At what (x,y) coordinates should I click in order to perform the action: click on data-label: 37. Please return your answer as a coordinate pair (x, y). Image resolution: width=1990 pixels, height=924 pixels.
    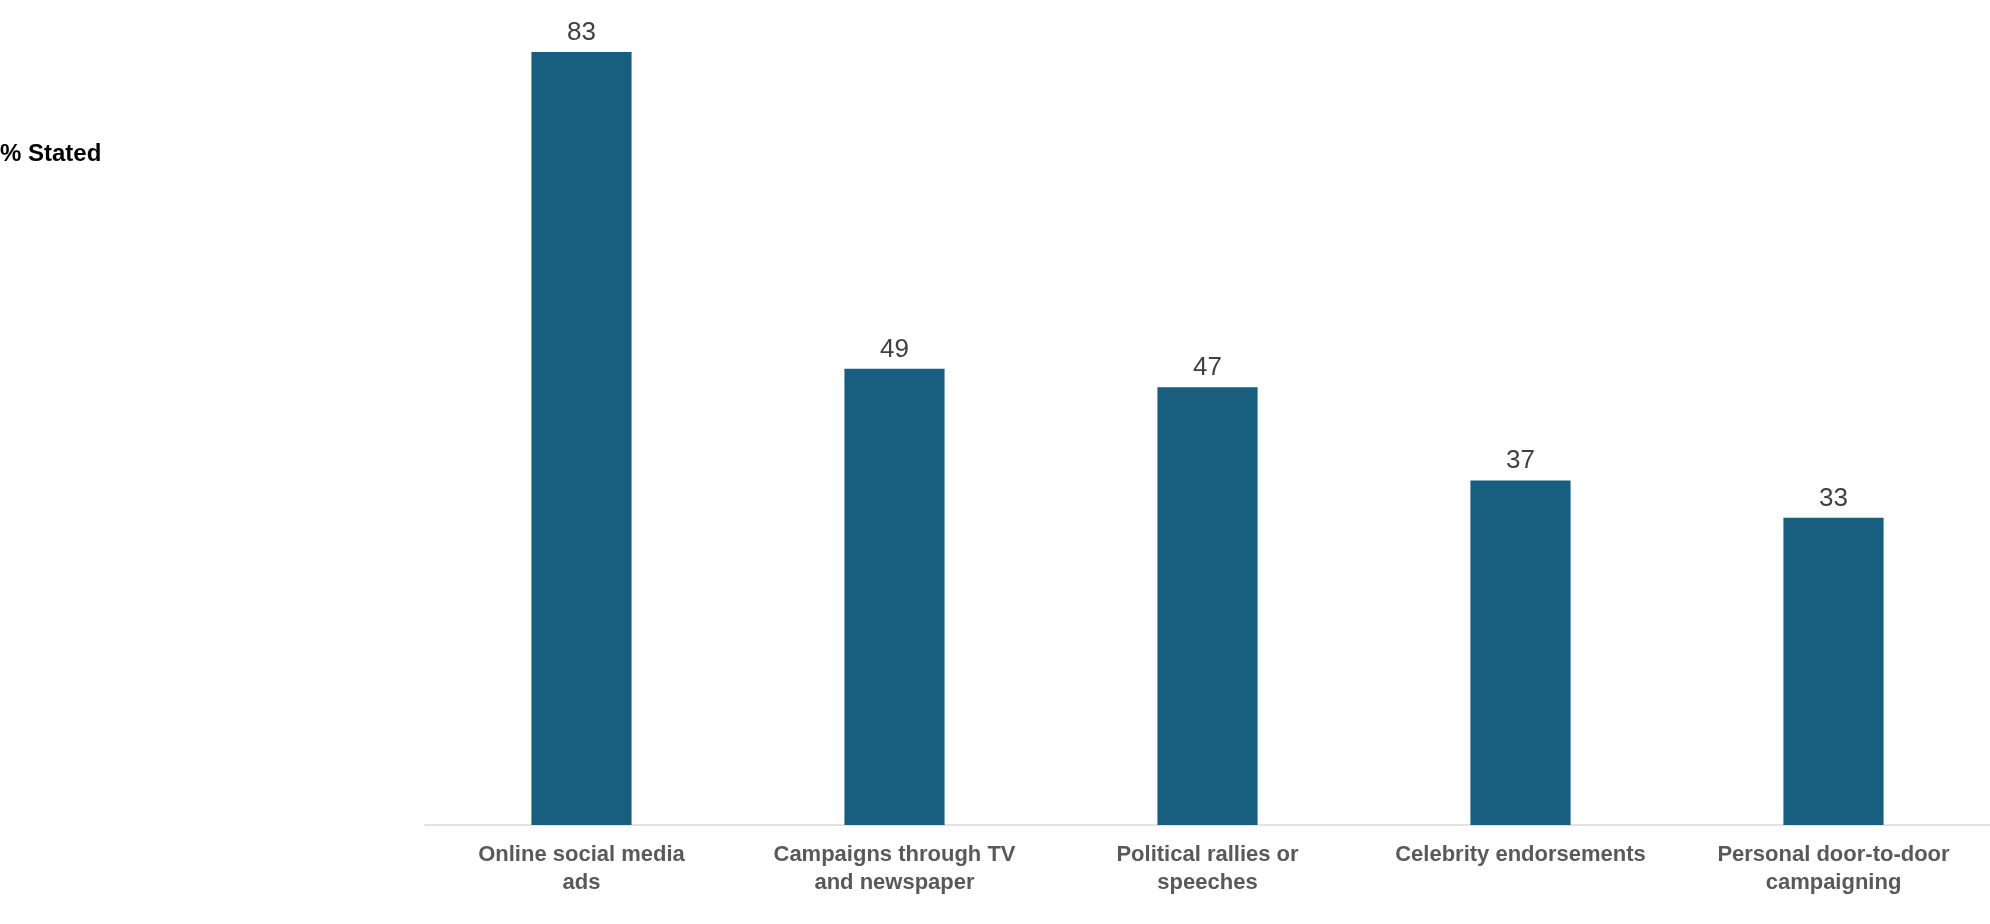
    Looking at the image, I should click on (1520, 459).